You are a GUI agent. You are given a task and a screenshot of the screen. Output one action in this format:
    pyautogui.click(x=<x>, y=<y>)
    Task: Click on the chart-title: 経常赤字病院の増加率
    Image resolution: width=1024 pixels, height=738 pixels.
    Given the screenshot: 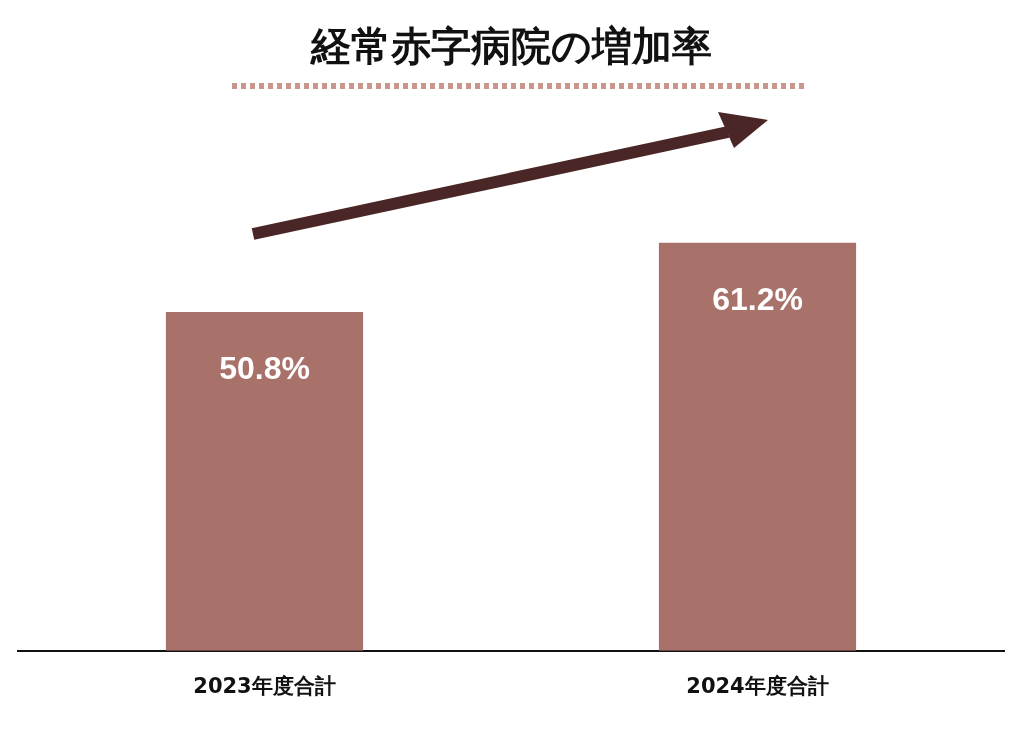 What is the action you would take?
    pyautogui.click(x=510, y=46)
    